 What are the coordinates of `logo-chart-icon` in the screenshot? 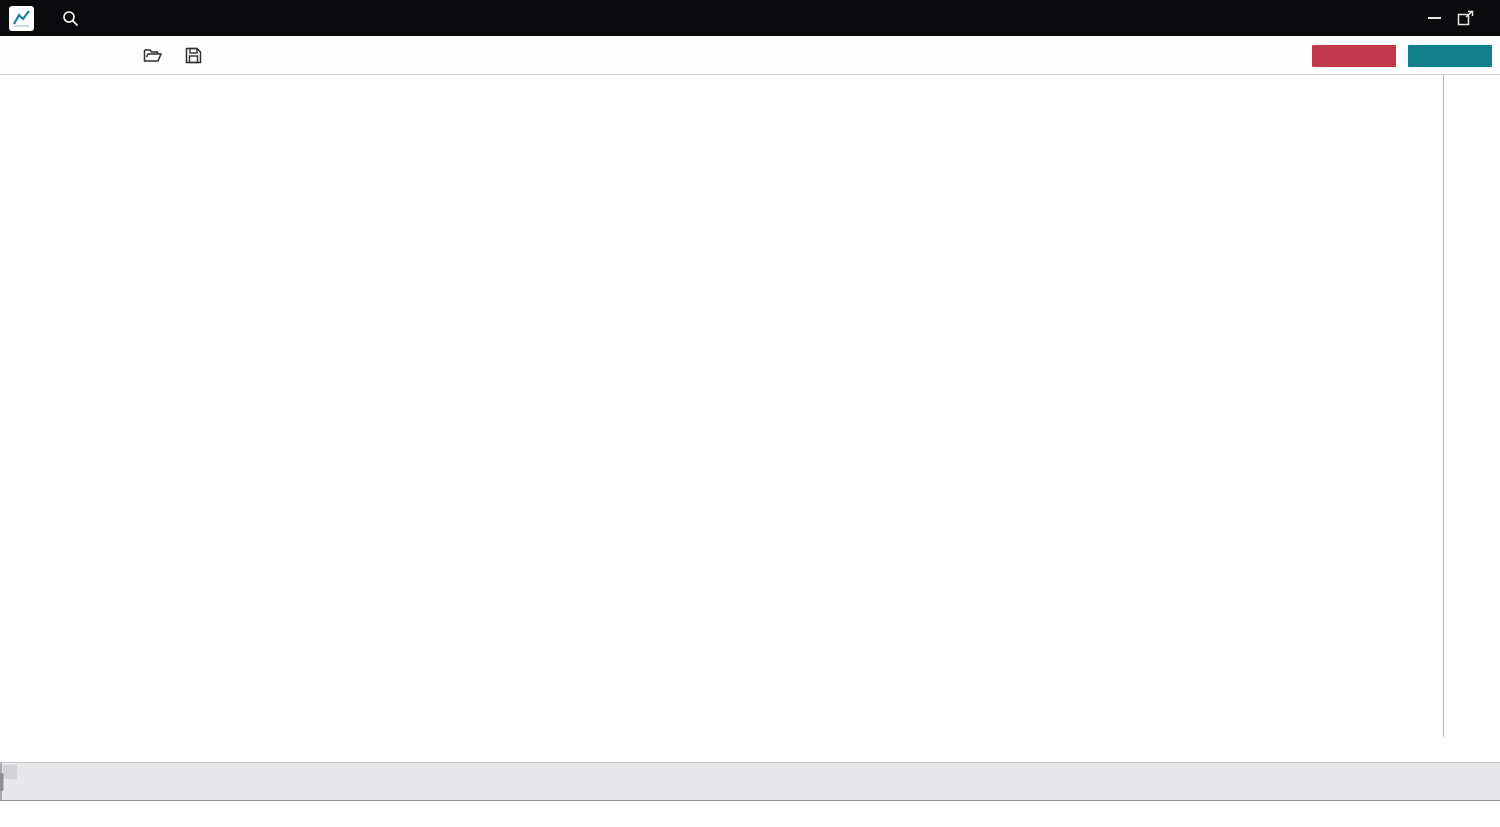 It's located at (21, 18).